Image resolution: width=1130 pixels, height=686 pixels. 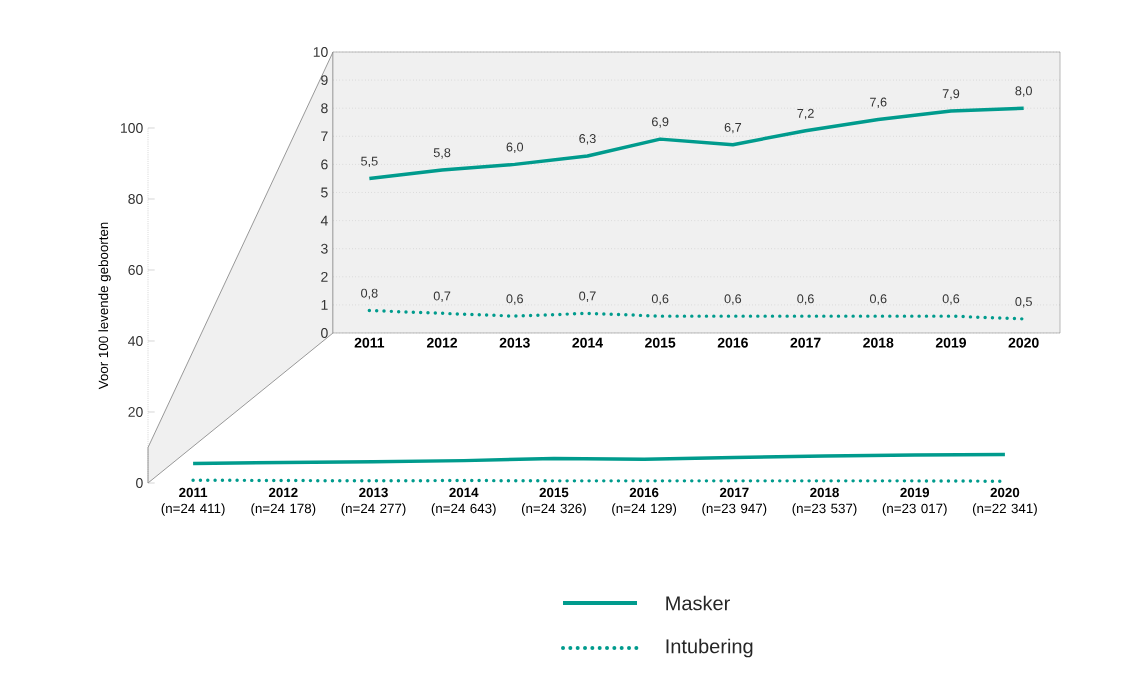 I want to click on data-label: 8,0, so click(x=1023, y=91).